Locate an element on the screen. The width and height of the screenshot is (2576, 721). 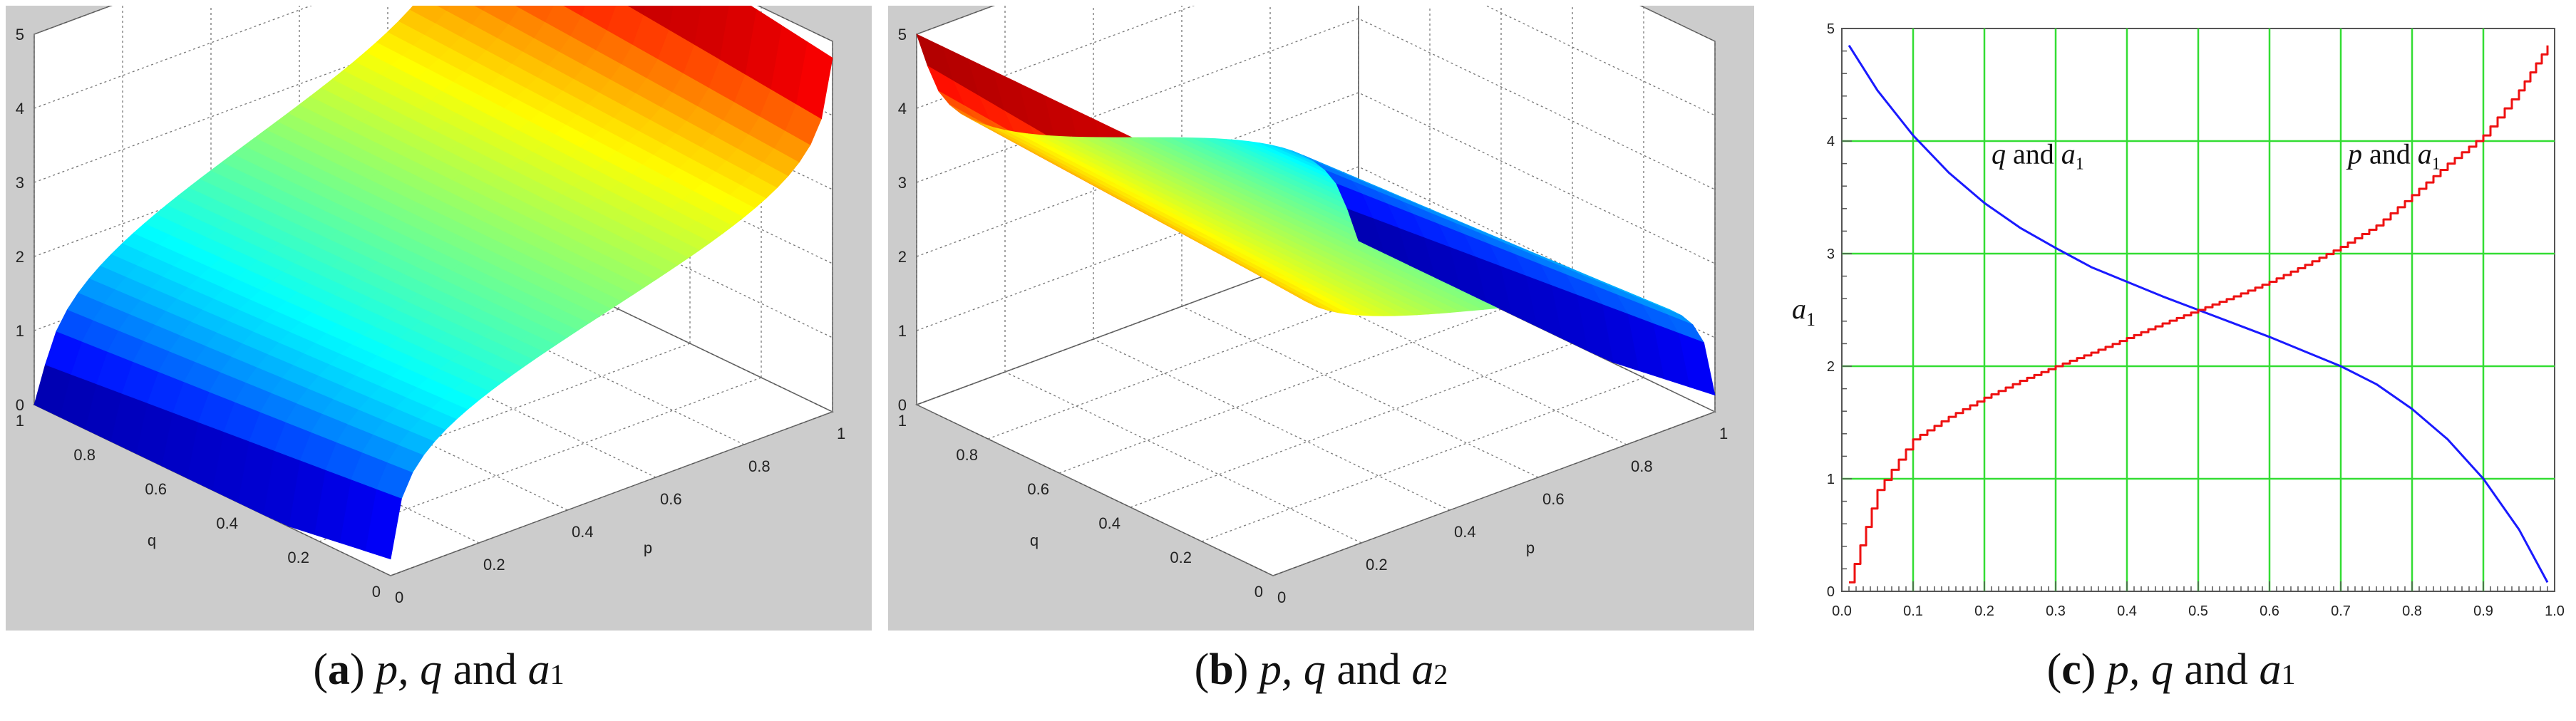
x-tick-label: 0.9 is located at coordinates (2483, 611).